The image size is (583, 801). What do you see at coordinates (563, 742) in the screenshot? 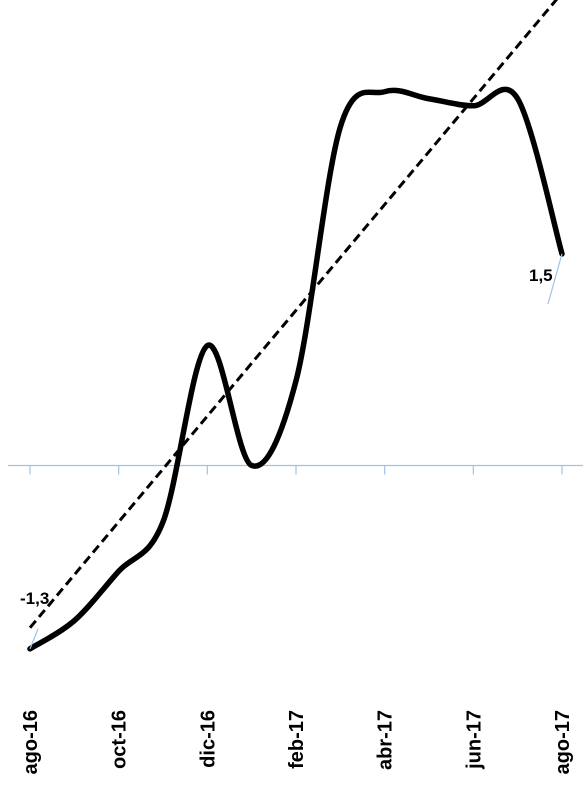
I see `x-tick-label: ago-17` at bounding box center [563, 742].